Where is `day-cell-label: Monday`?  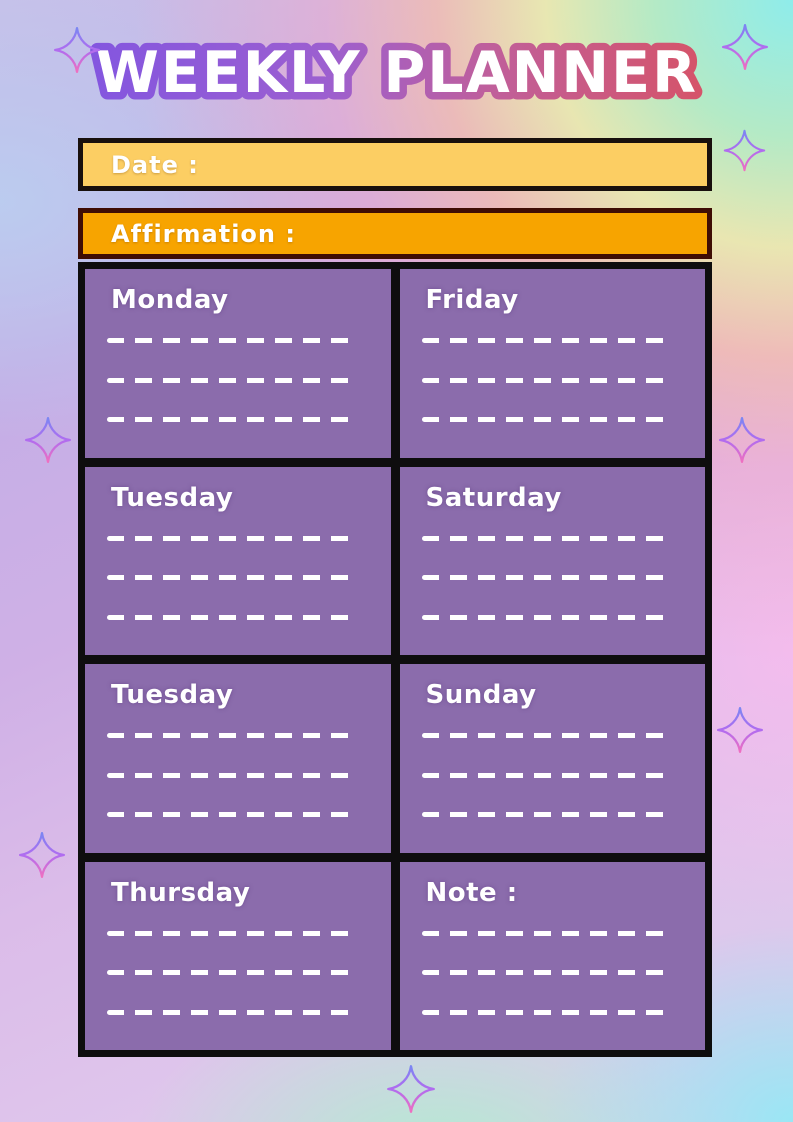
day-cell-label: Monday is located at coordinates (170, 300).